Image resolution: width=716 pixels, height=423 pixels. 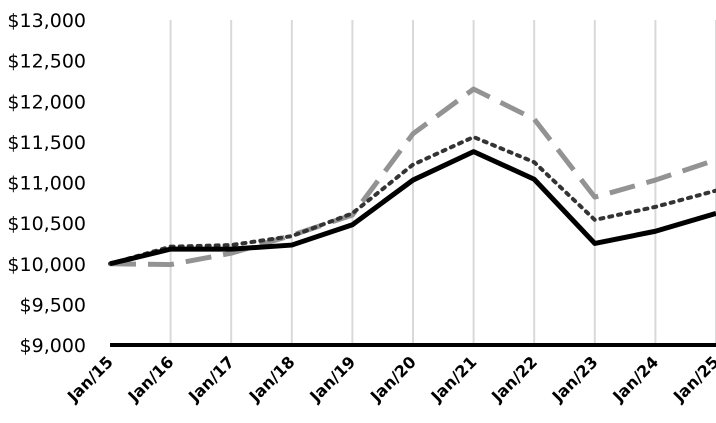 What do you see at coordinates (454, 379) in the screenshot?
I see `x-tick-label: Jan/21` at bounding box center [454, 379].